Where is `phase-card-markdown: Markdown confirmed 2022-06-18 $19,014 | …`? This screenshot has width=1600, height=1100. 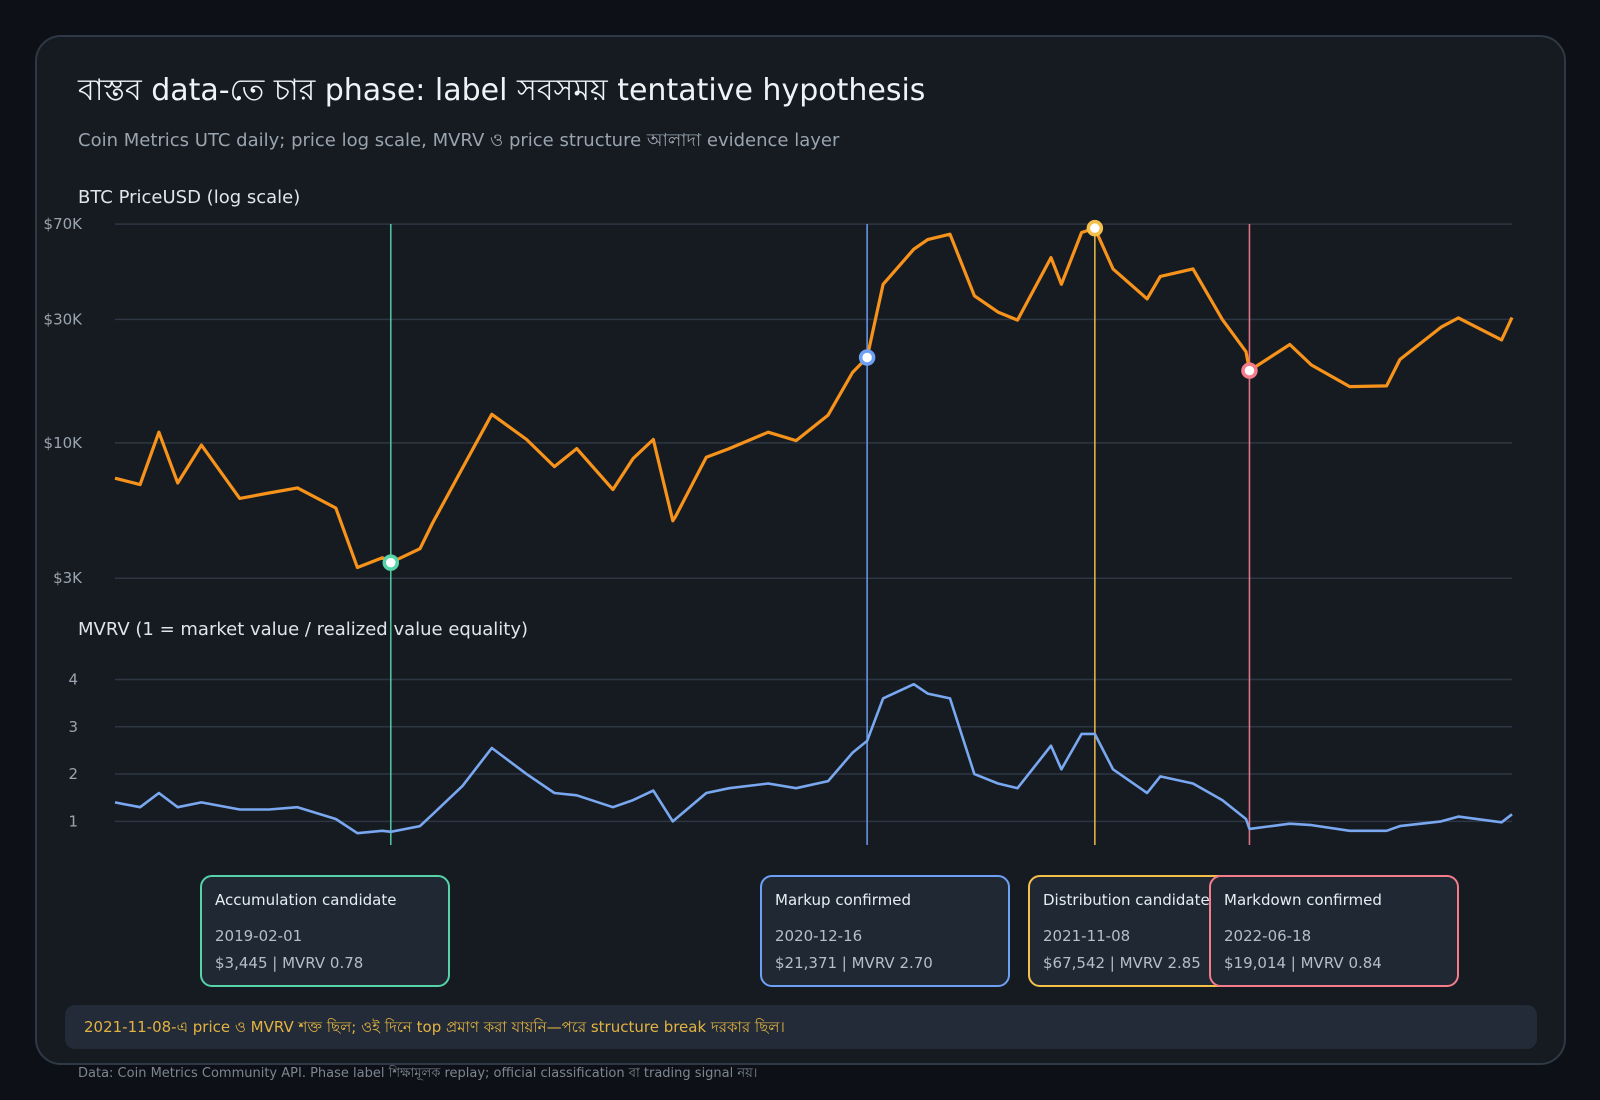
phase-card-markdown: Markdown confirmed 2022-06-18 $19,014 | … is located at coordinates (1334, 931).